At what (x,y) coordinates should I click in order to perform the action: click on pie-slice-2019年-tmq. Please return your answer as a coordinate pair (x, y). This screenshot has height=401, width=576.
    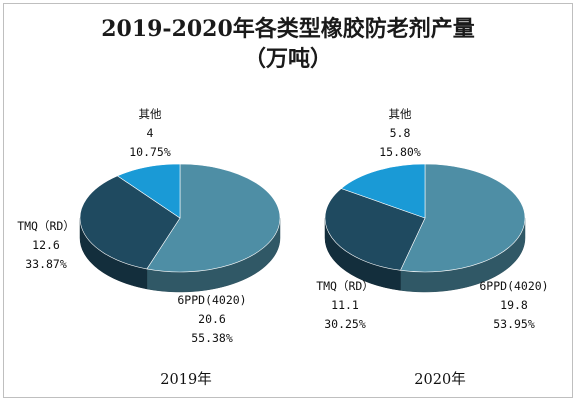
    Looking at the image, I should click on (130, 222).